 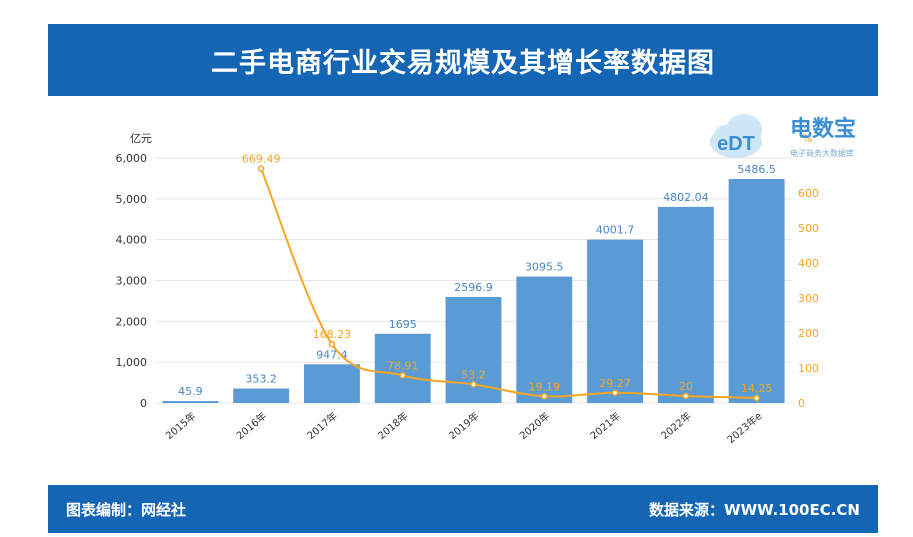 I want to click on y-tick-label: 0, so click(x=143, y=403).